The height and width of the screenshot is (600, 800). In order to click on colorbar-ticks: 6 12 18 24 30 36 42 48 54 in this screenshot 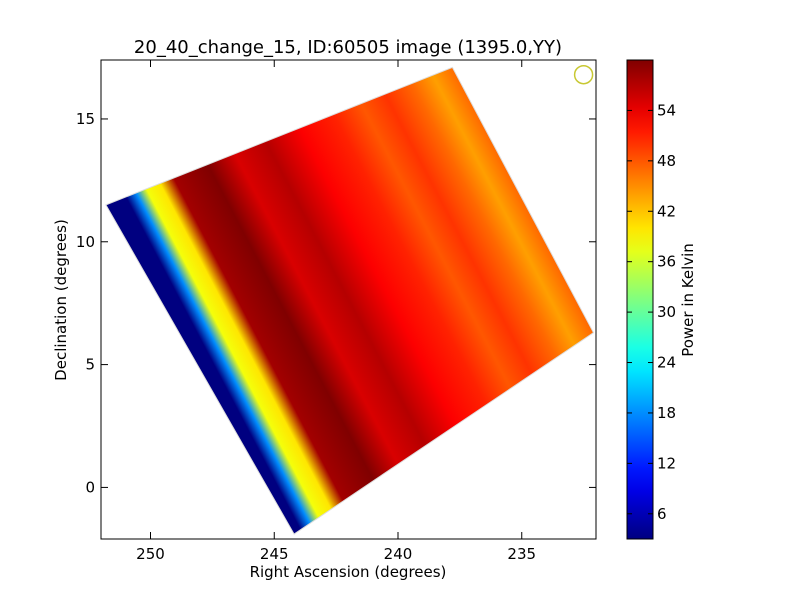, I will do `click(651, 312)`.